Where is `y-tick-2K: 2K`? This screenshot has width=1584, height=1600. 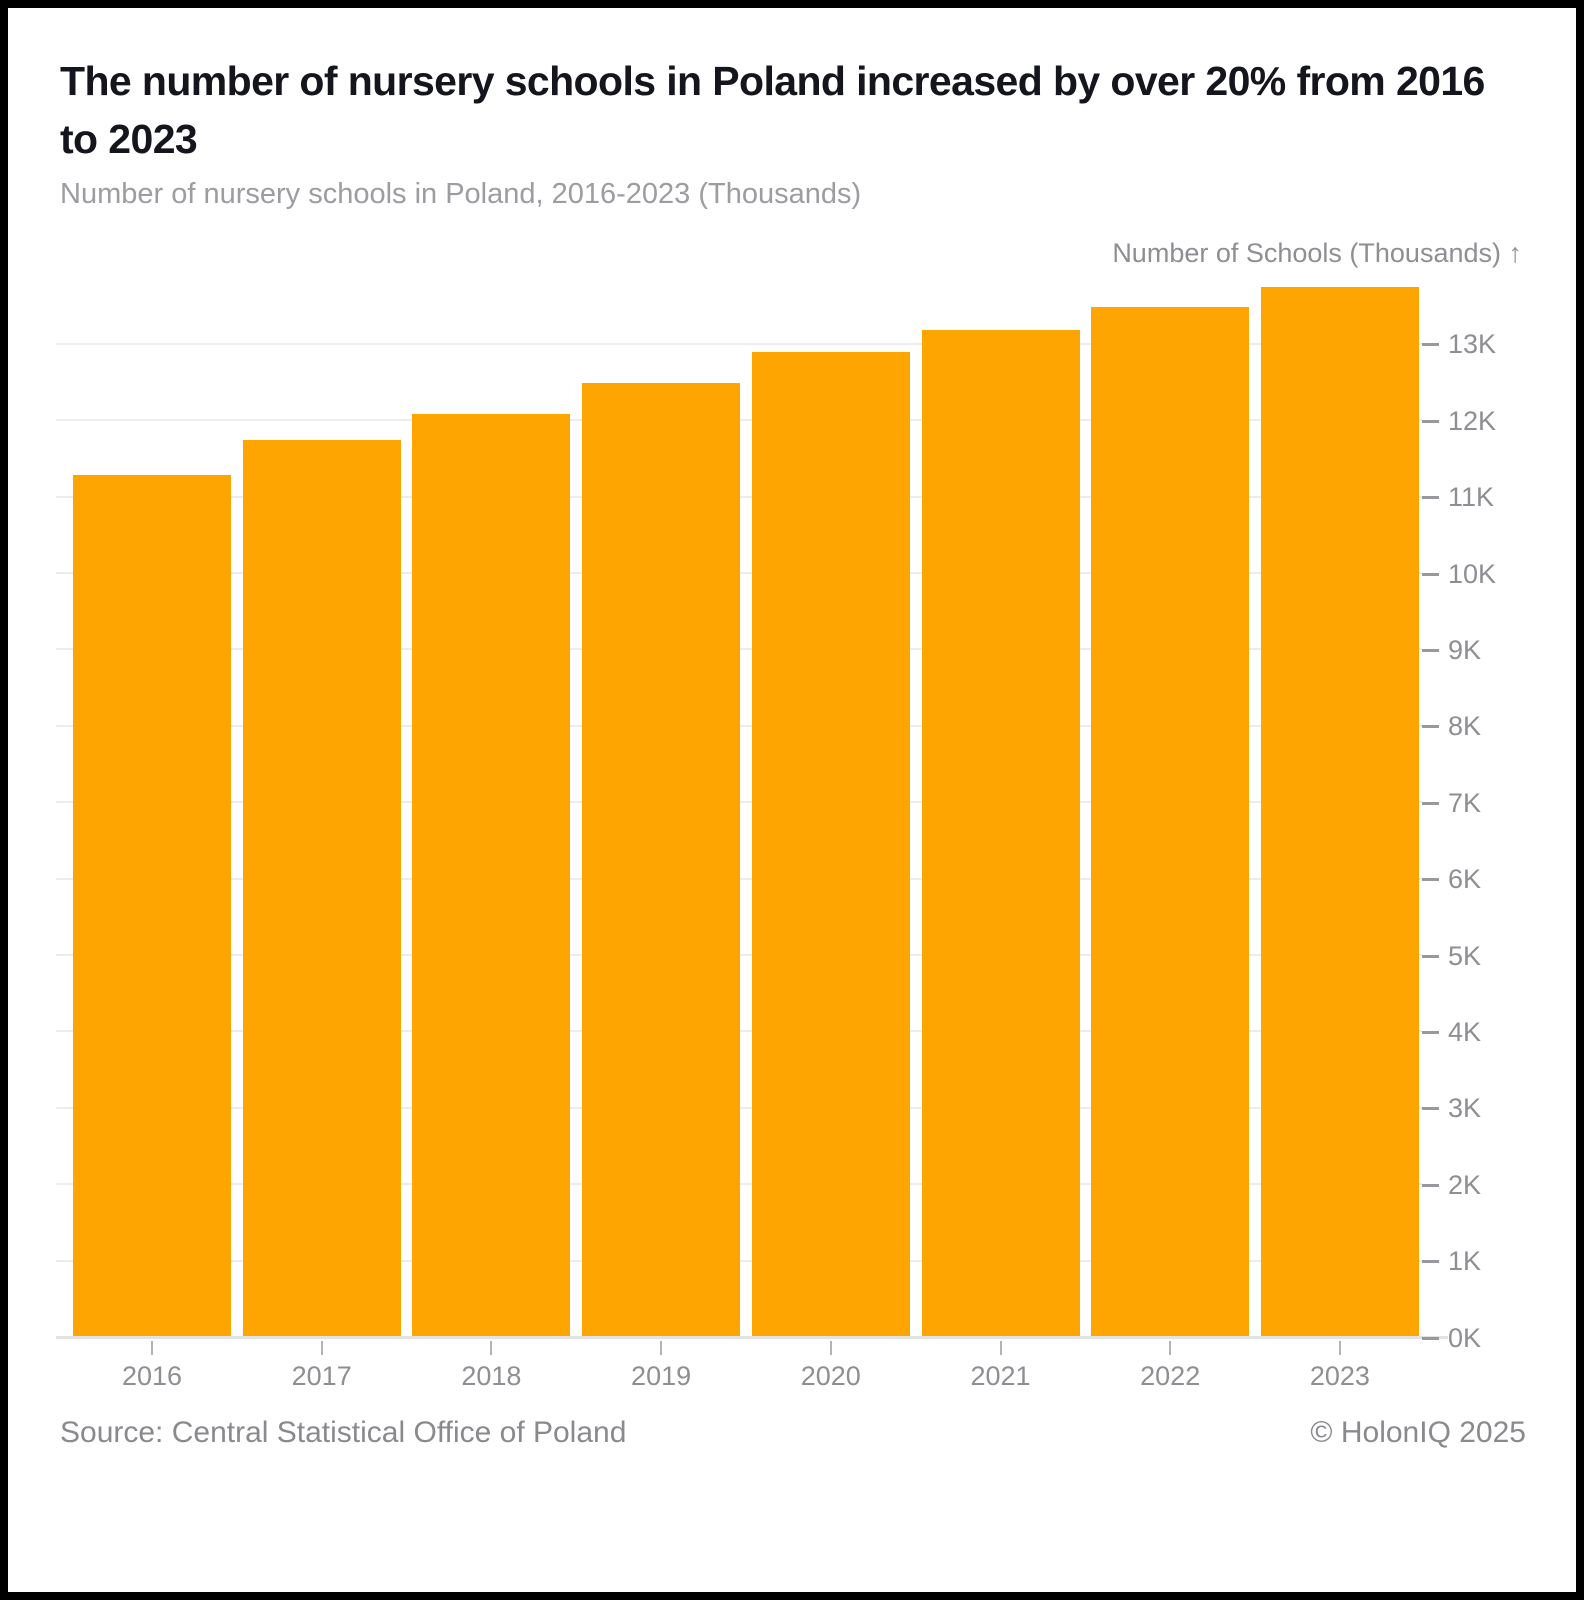 y-tick-2K: 2K is located at coordinates (1451, 1185).